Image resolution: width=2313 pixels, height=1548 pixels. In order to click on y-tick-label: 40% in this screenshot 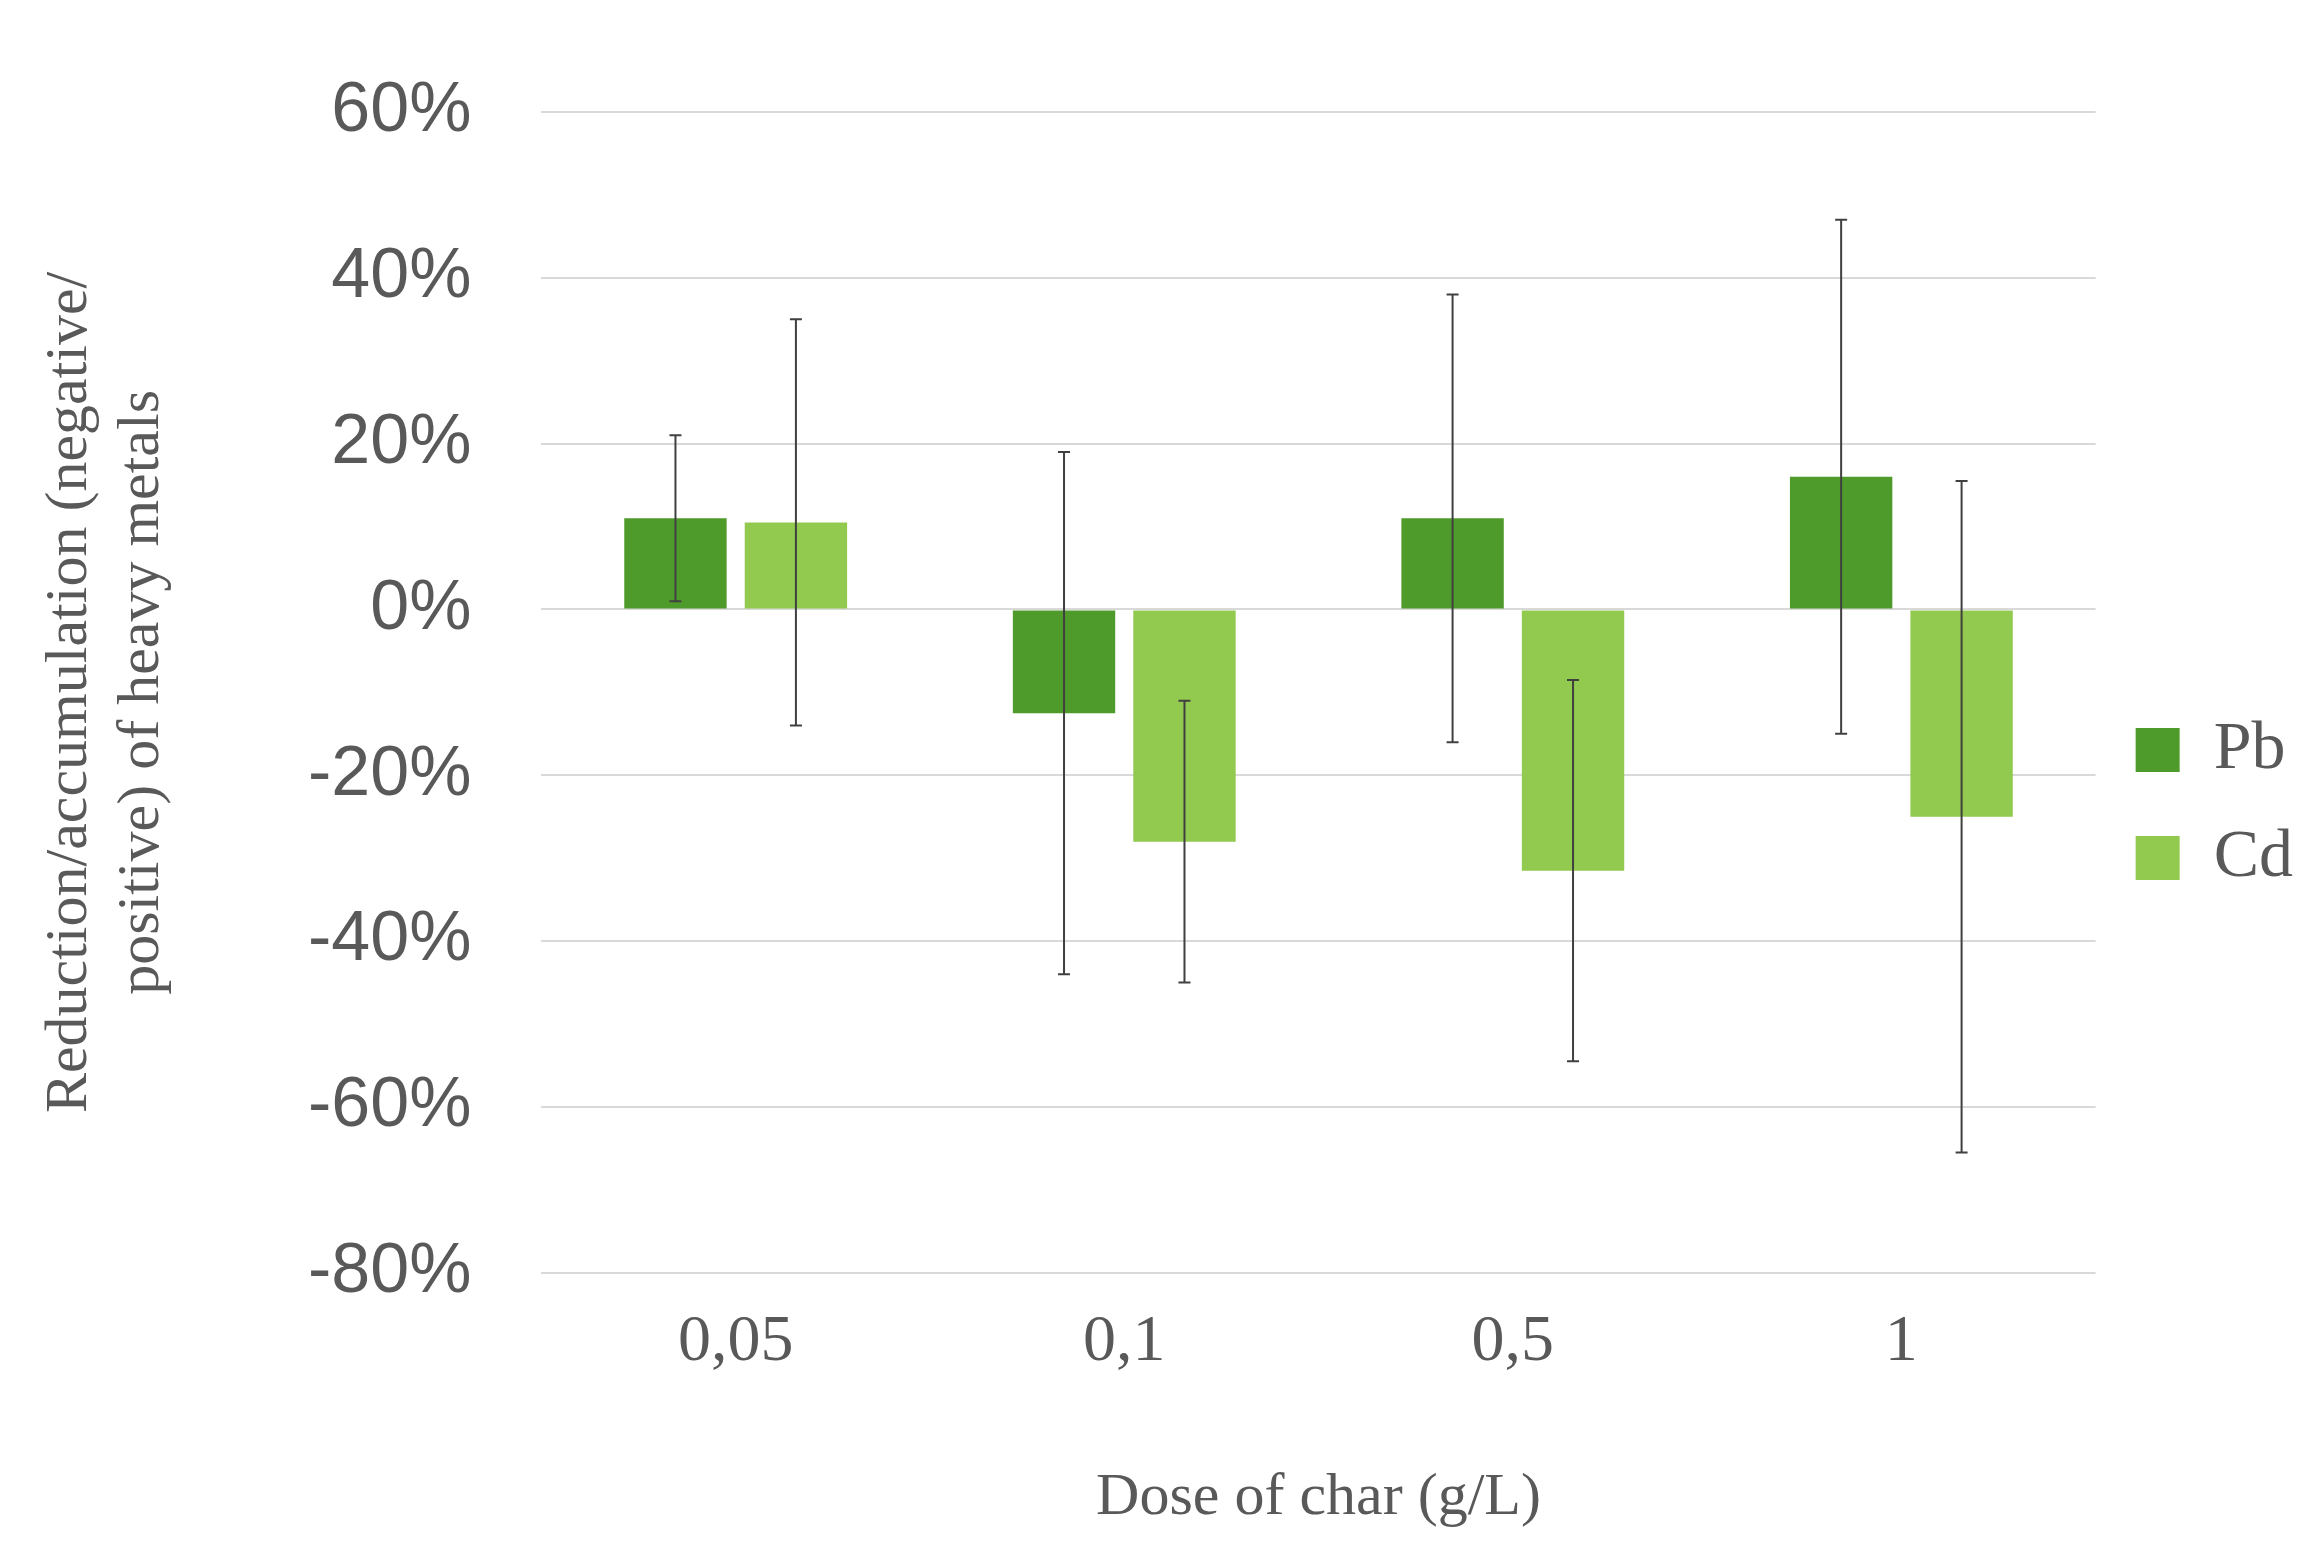, I will do `click(401, 273)`.